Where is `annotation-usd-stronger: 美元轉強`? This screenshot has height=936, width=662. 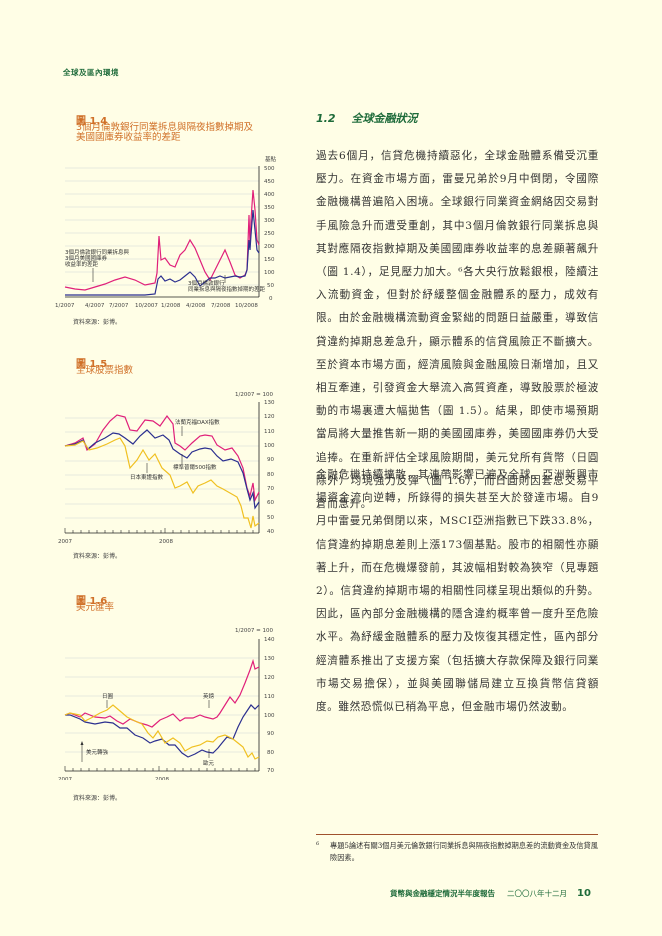
annotation-usd-stronger: 美元轉強 is located at coordinates (97, 752).